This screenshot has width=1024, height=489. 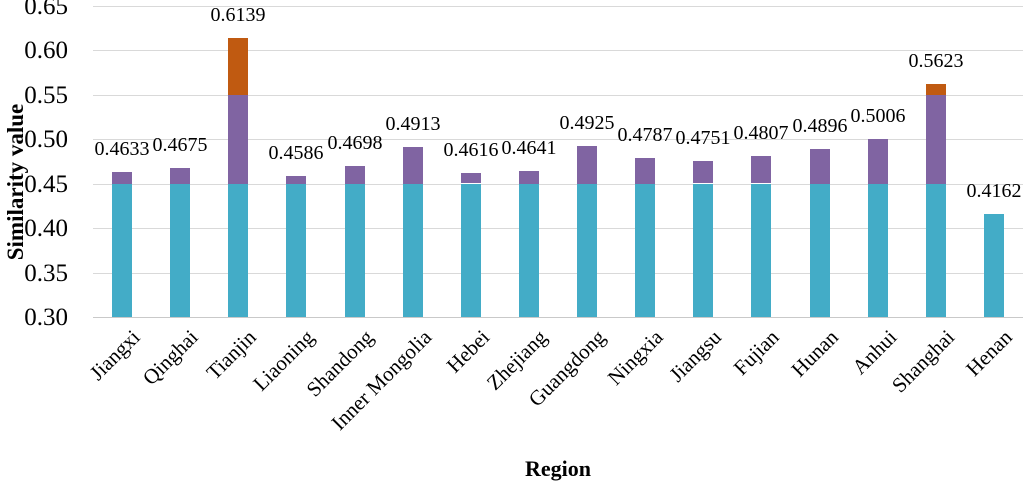 I want to click on bar-value-label: 0.4698, so click(x=355, y=143).